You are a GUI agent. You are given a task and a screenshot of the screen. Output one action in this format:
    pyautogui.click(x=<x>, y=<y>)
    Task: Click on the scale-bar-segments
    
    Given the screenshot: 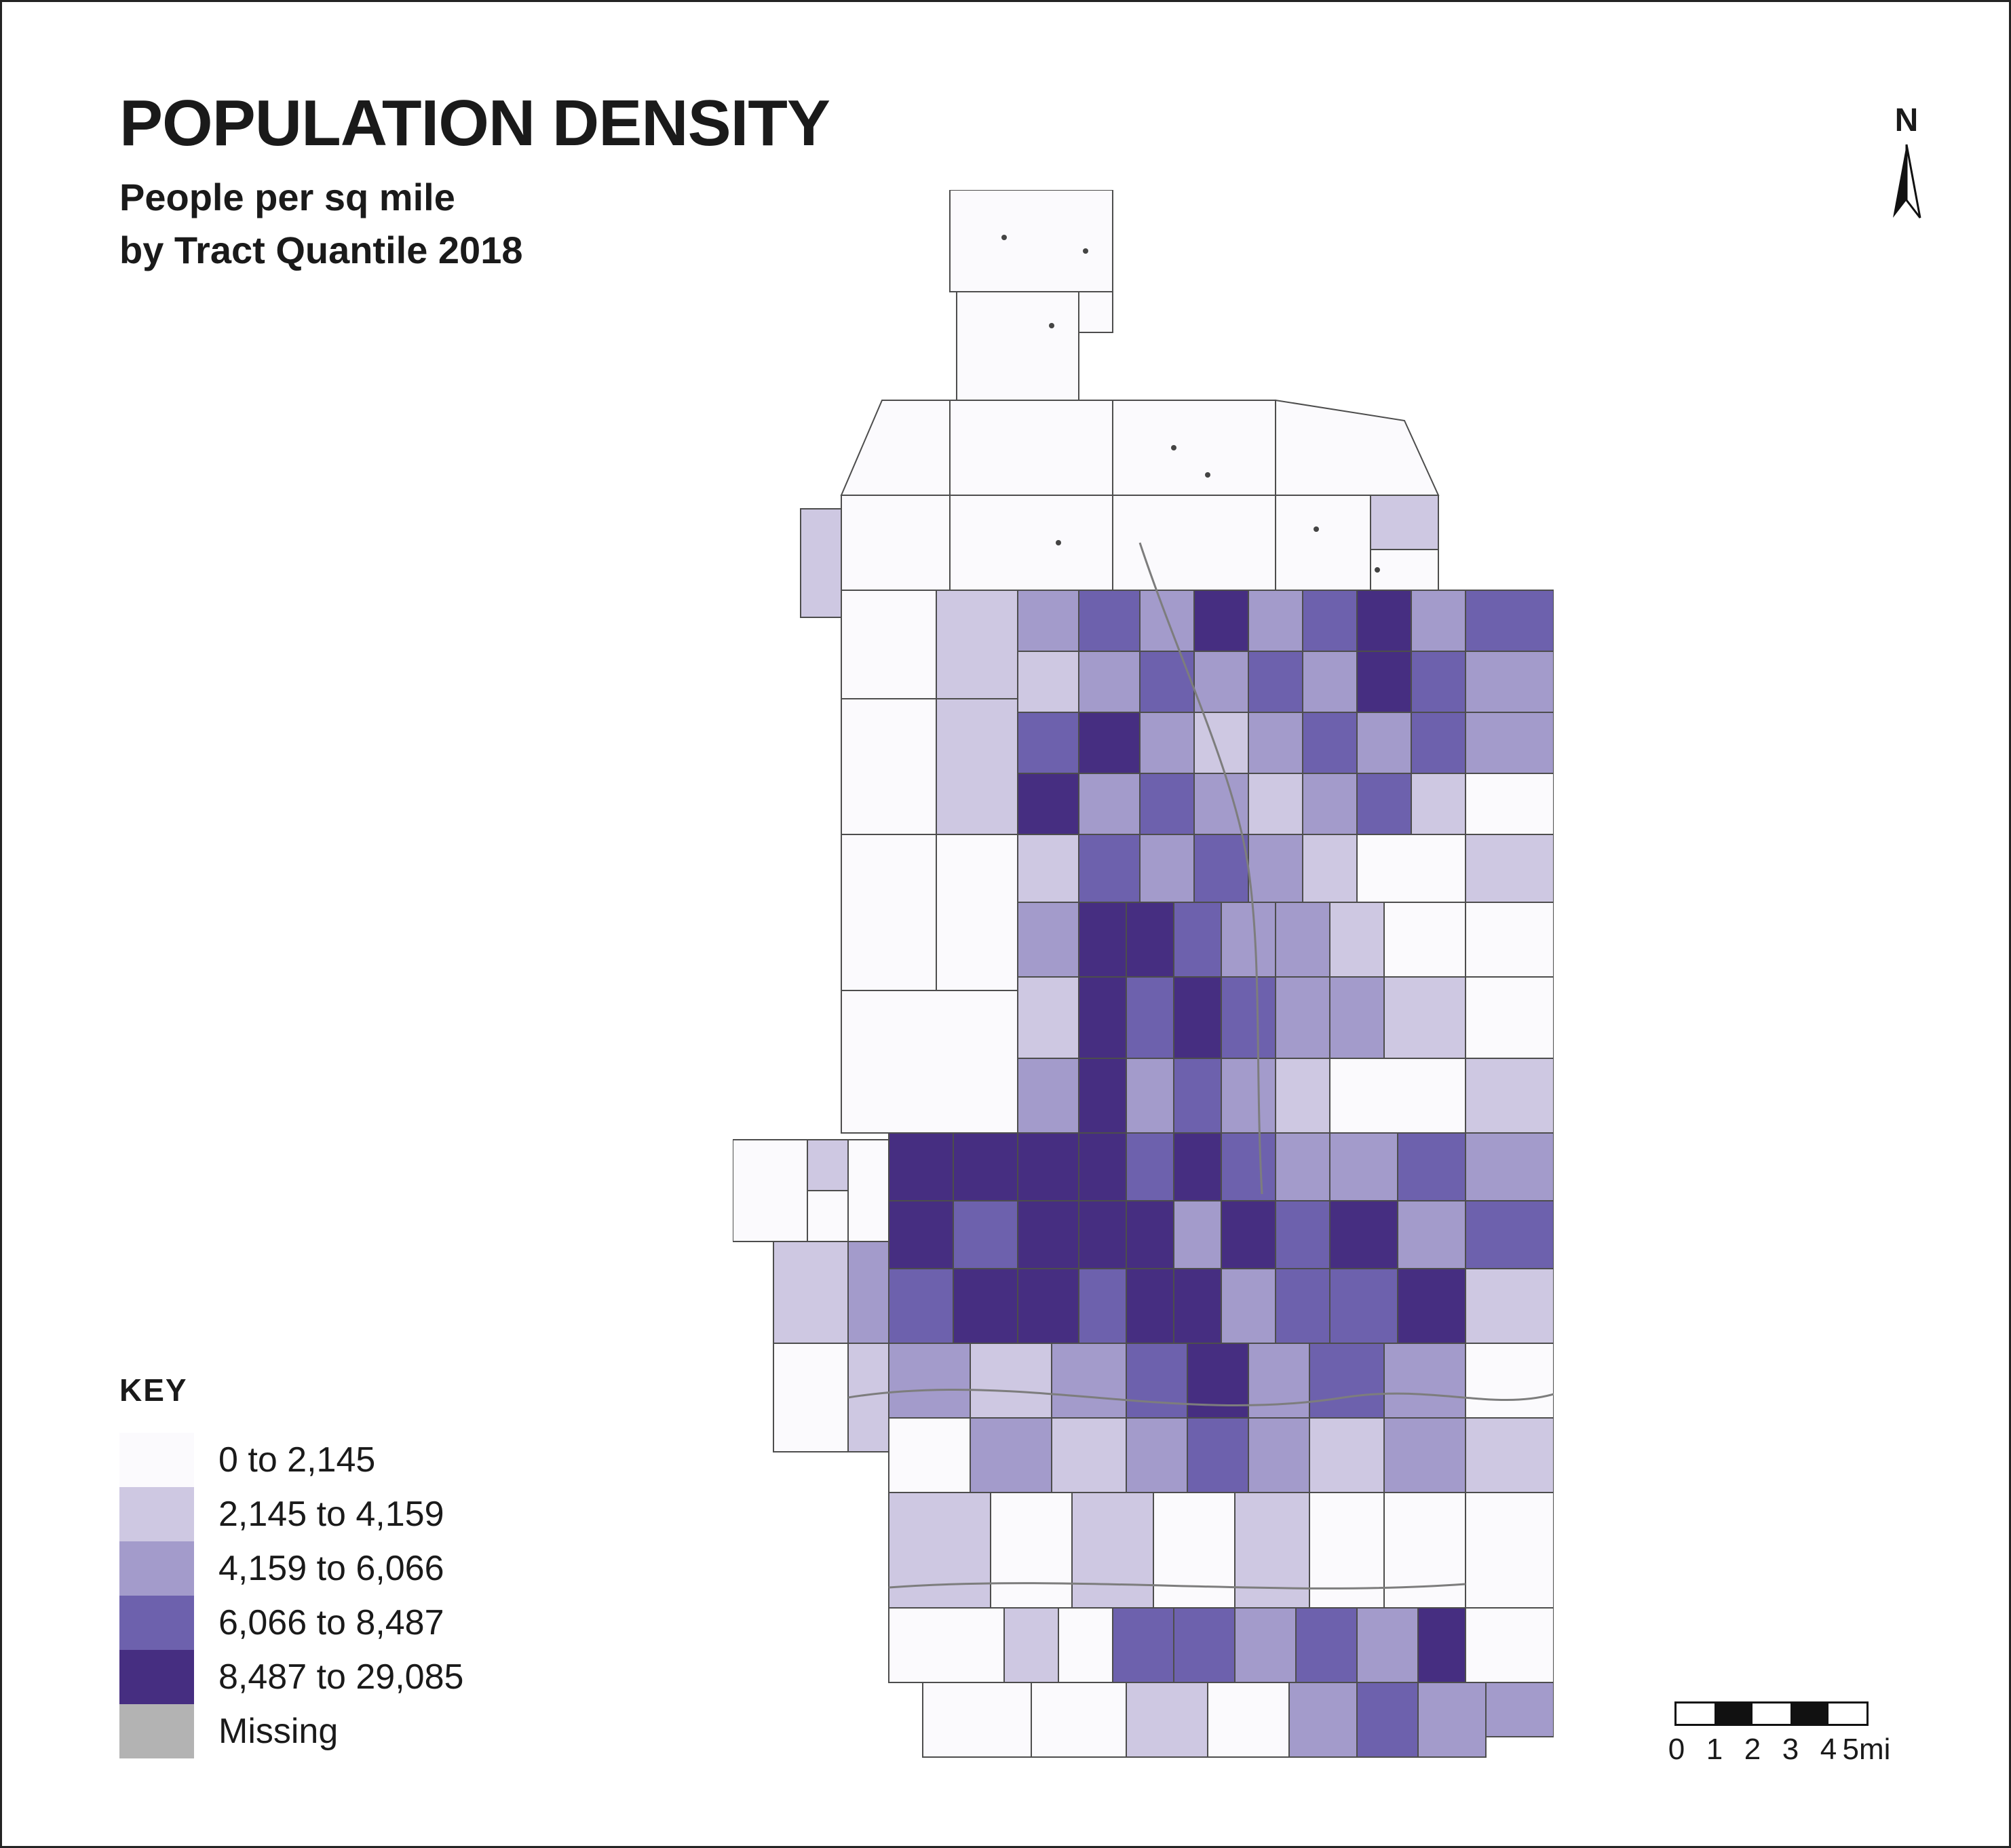 What is the action you would take?
    pyautogui.click(x=1771, y=1714)
    